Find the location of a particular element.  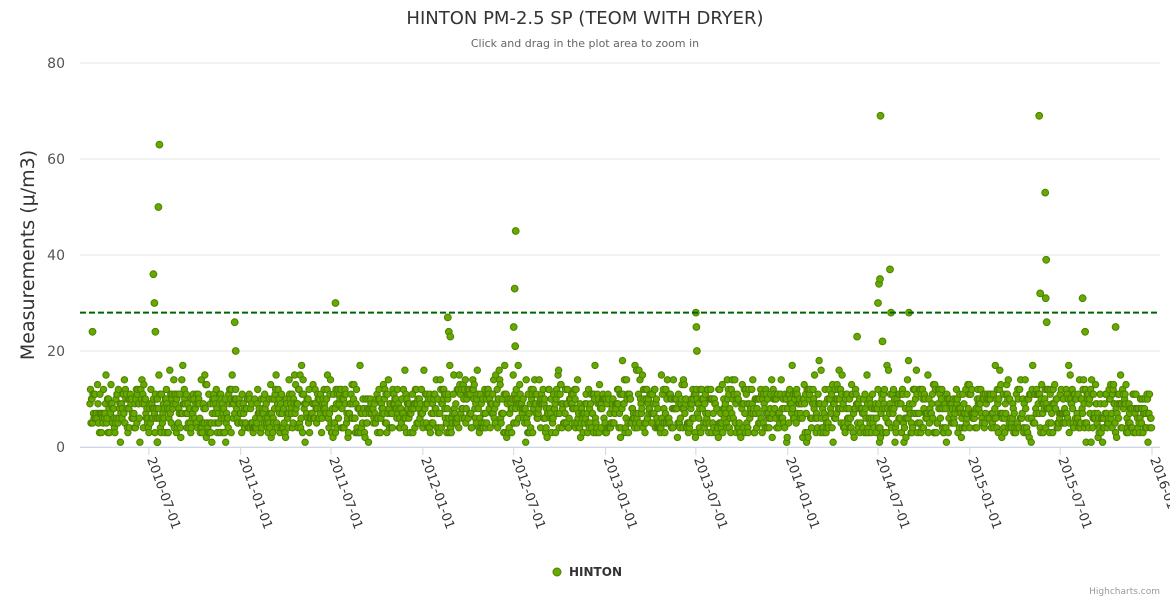

legend: HINTON is located at coordinates (587, 572).